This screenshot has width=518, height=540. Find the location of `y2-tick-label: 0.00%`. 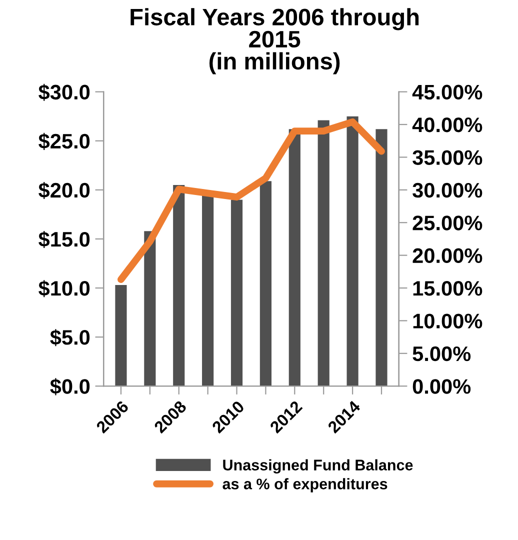

y2-tick-label: 0.00% is located at coordinates (441, 386).